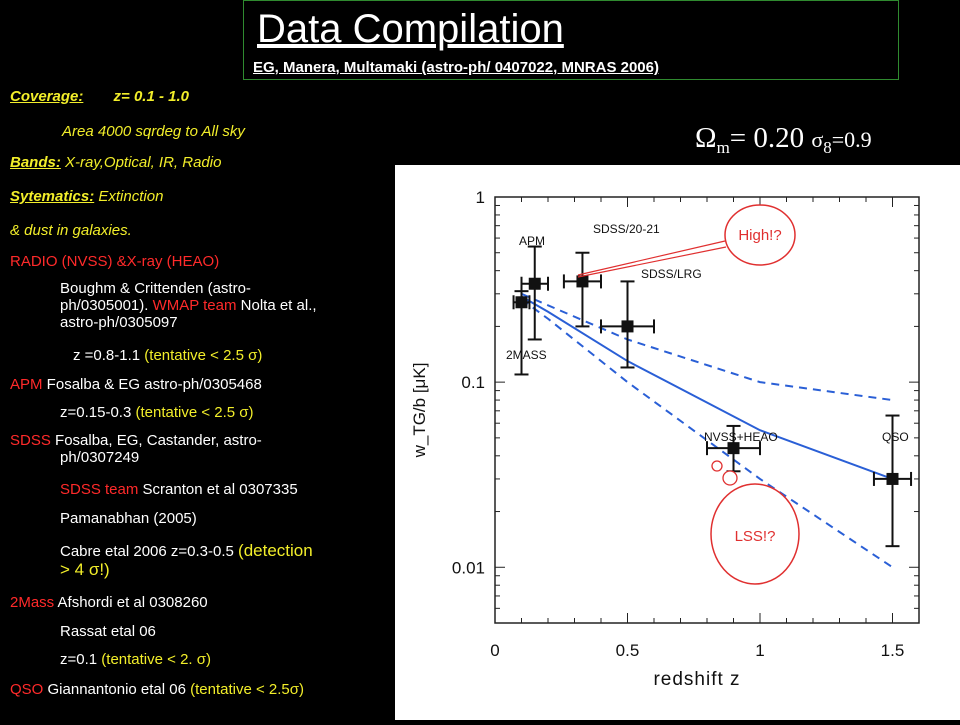 Image resolution: width=960 pixels, height=725 pixels. Describe the element at coordinates (117, 689) in the screenshot. I see `qso-ref: Giannantonio etal 06` at that location.